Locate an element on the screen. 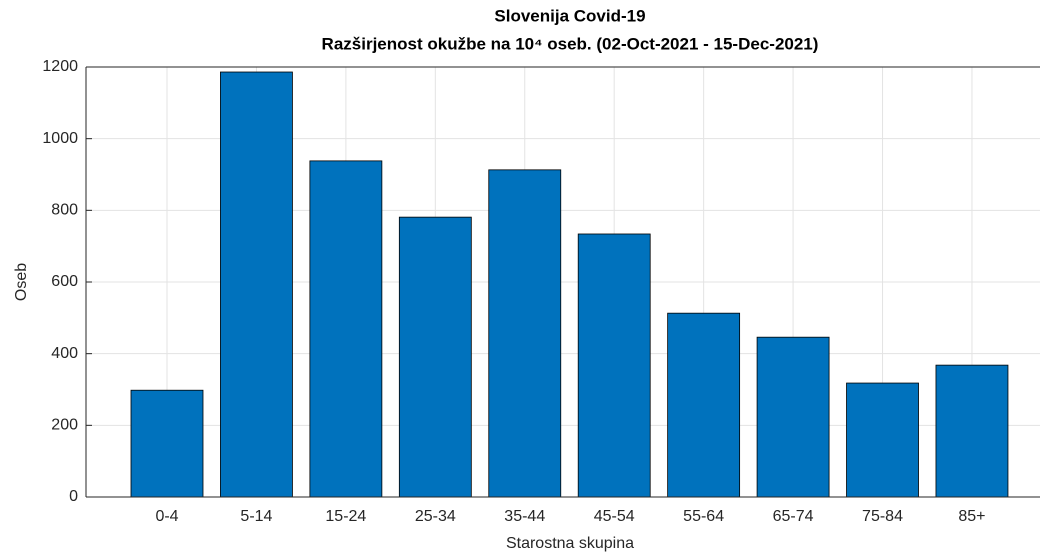 The width and height of the screenshot is (1041, 554). y-tick-label: 600 is located at coordinates (64, 281).